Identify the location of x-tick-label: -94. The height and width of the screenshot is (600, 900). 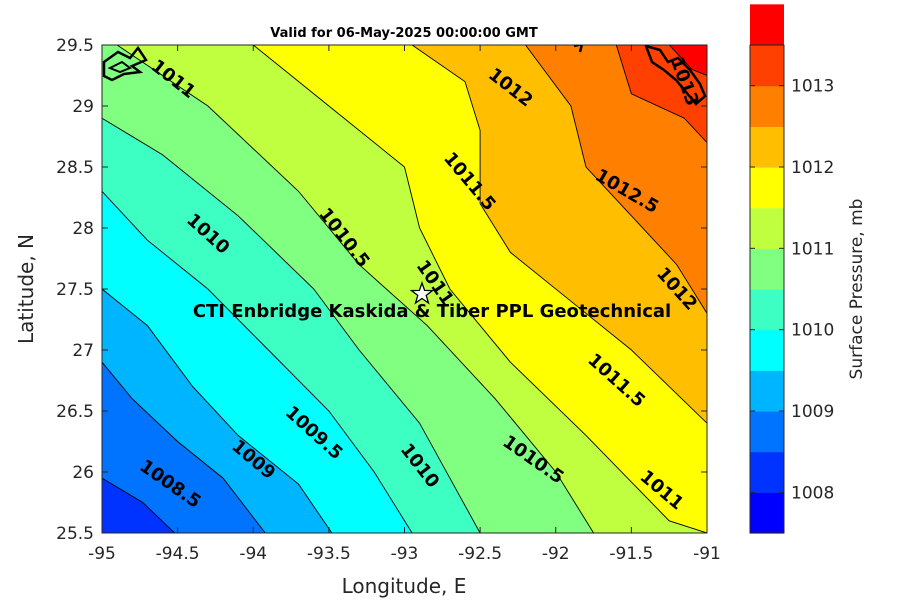
(253, 554).